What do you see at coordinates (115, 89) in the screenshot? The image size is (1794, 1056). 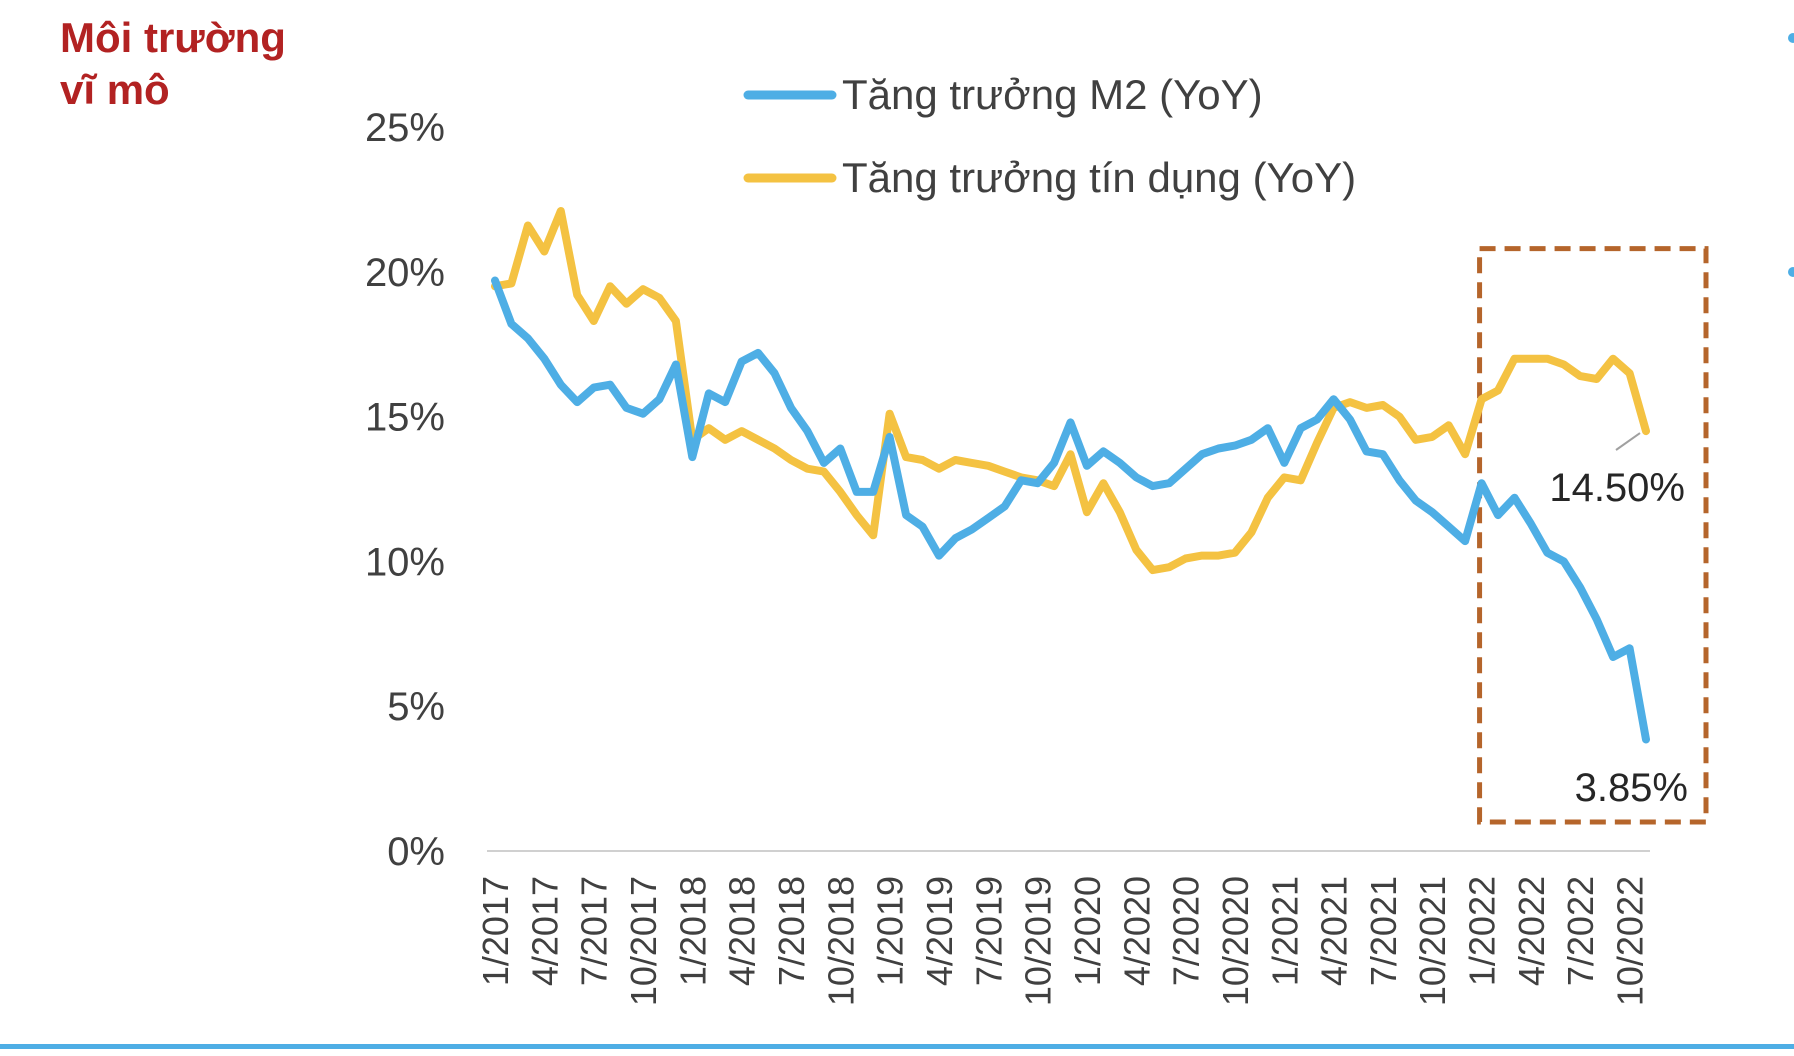 I see `section-title-line-2: vĩ mô` at bounding box center [115, 89].